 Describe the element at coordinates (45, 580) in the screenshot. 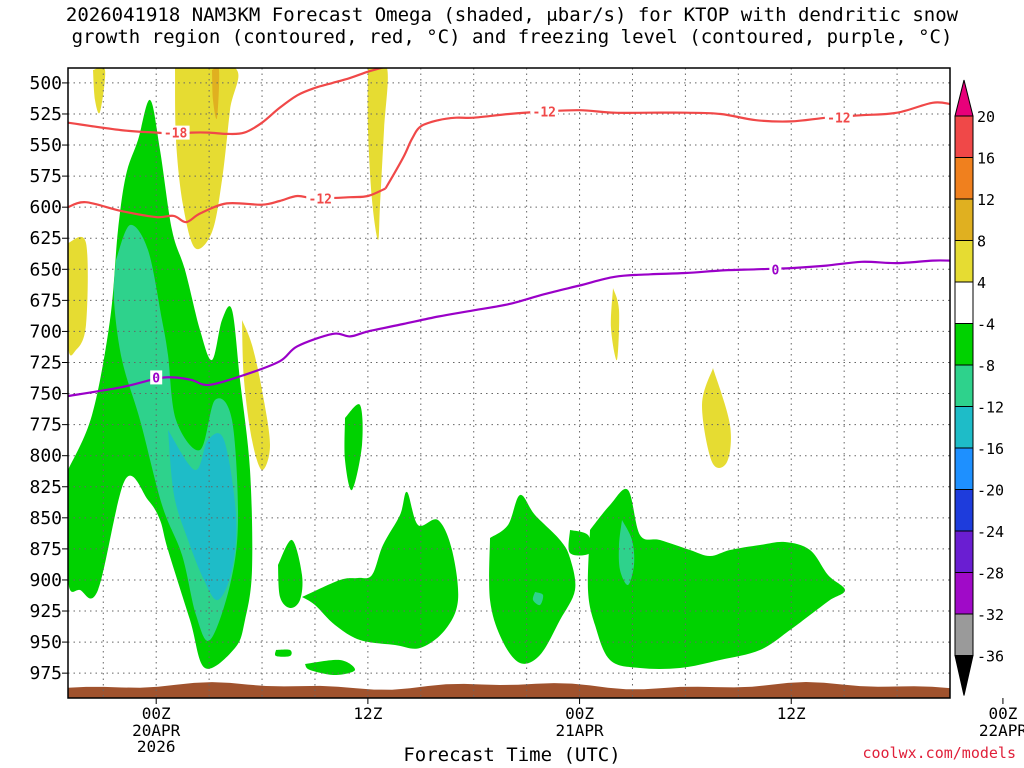

I see `y-tick-label-900: 900` at that location.